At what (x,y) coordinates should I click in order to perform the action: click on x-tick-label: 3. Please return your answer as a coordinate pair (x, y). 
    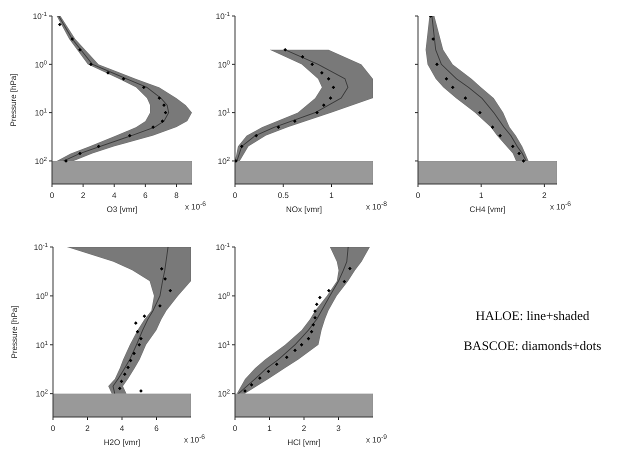
    Looking at the image, I should click on (339, 428).